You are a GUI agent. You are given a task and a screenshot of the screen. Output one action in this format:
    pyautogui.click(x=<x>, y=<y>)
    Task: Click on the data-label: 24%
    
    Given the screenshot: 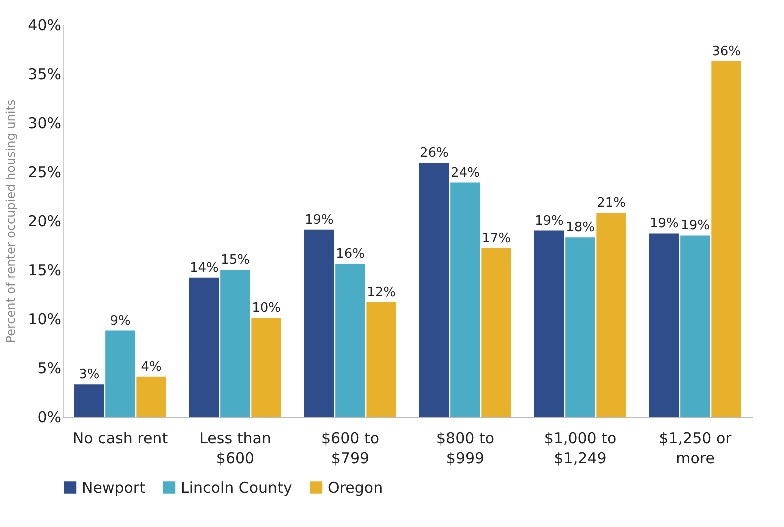 What is the action you would take?
    pyautogui.click(x=465, y=173)
    